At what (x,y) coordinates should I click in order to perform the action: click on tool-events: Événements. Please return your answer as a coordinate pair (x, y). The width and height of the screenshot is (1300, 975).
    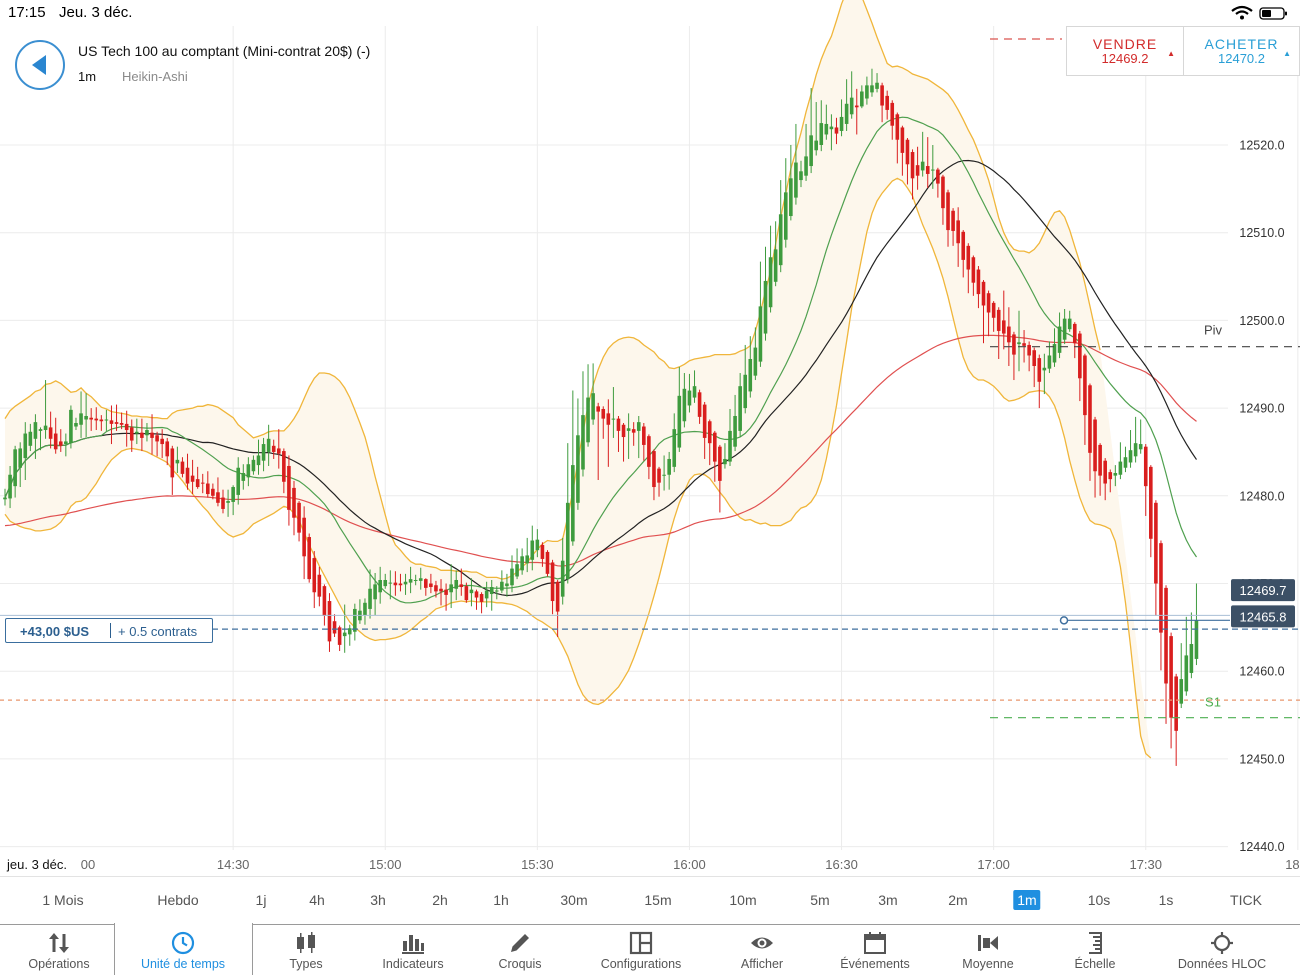
    Looking at the image, I should click on (875, 949).